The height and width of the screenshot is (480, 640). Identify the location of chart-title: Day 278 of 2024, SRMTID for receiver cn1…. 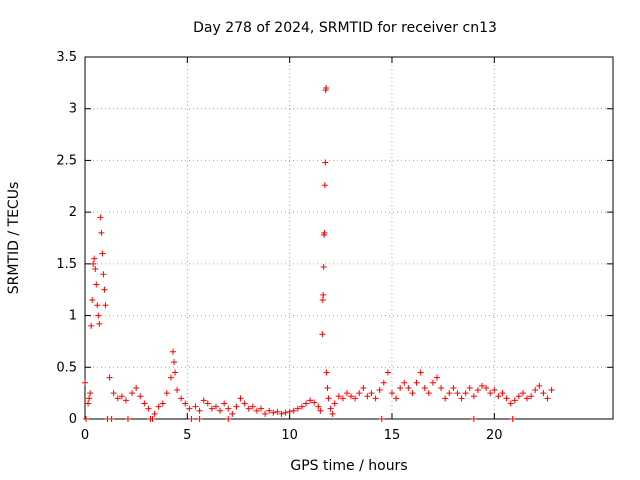
(345, 28).